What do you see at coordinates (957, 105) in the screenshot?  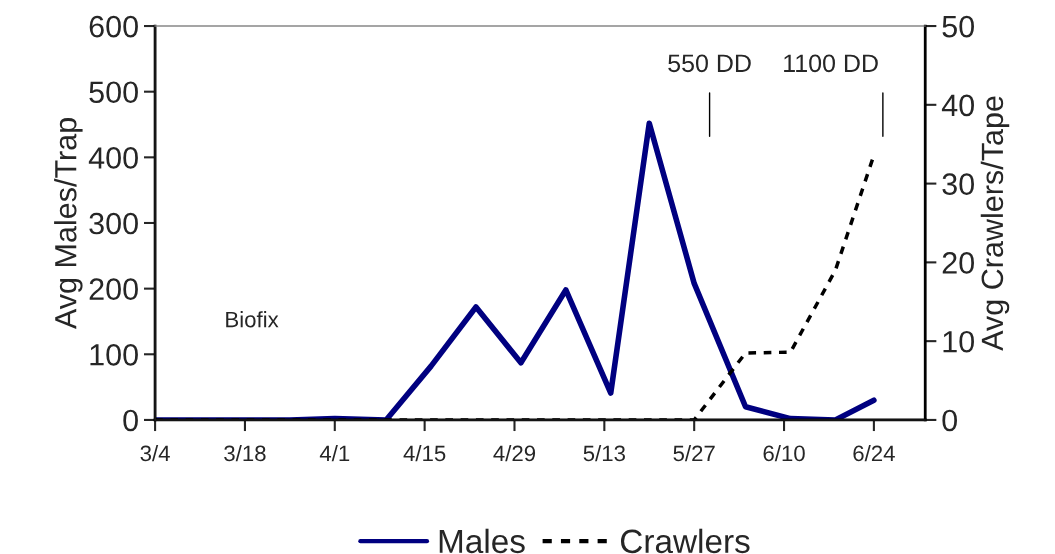 I see `y2-tick-label: 40` at bounding box center [957, 105].